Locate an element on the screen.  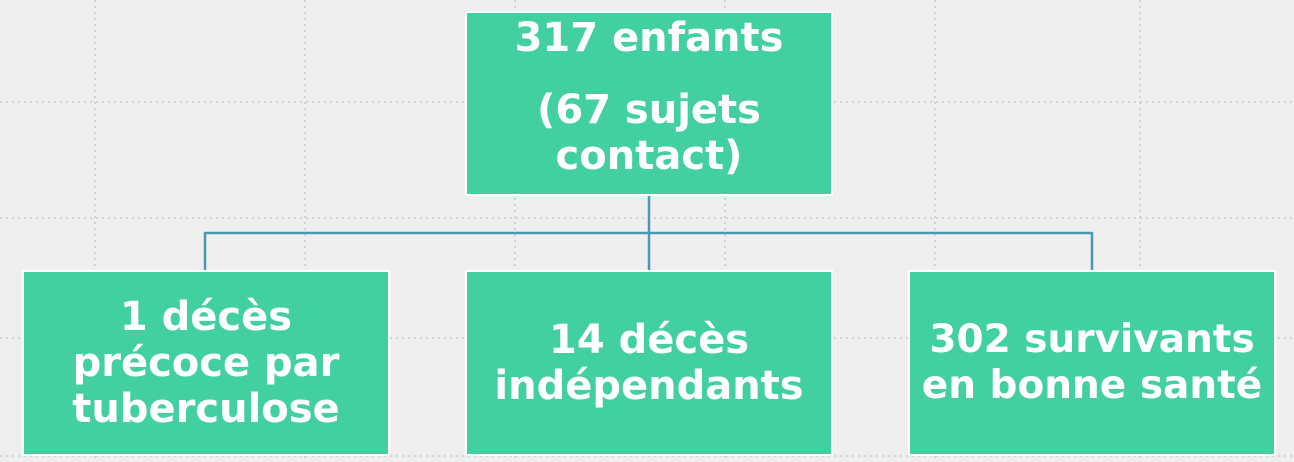
node-label: 317 enfants is located at coordinates (649, 38).